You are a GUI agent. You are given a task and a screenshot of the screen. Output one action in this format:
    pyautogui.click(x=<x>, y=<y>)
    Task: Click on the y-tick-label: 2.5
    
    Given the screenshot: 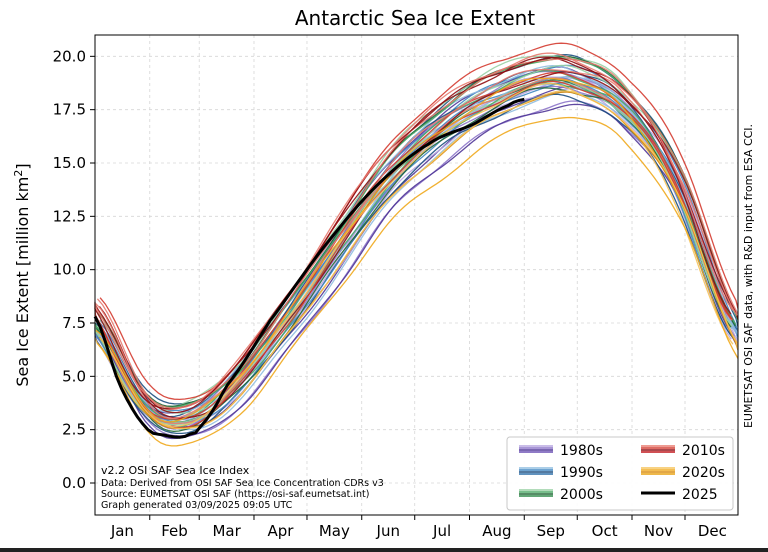 What is the action you would take?
    pyautogui.click(x=74, y=430)
    